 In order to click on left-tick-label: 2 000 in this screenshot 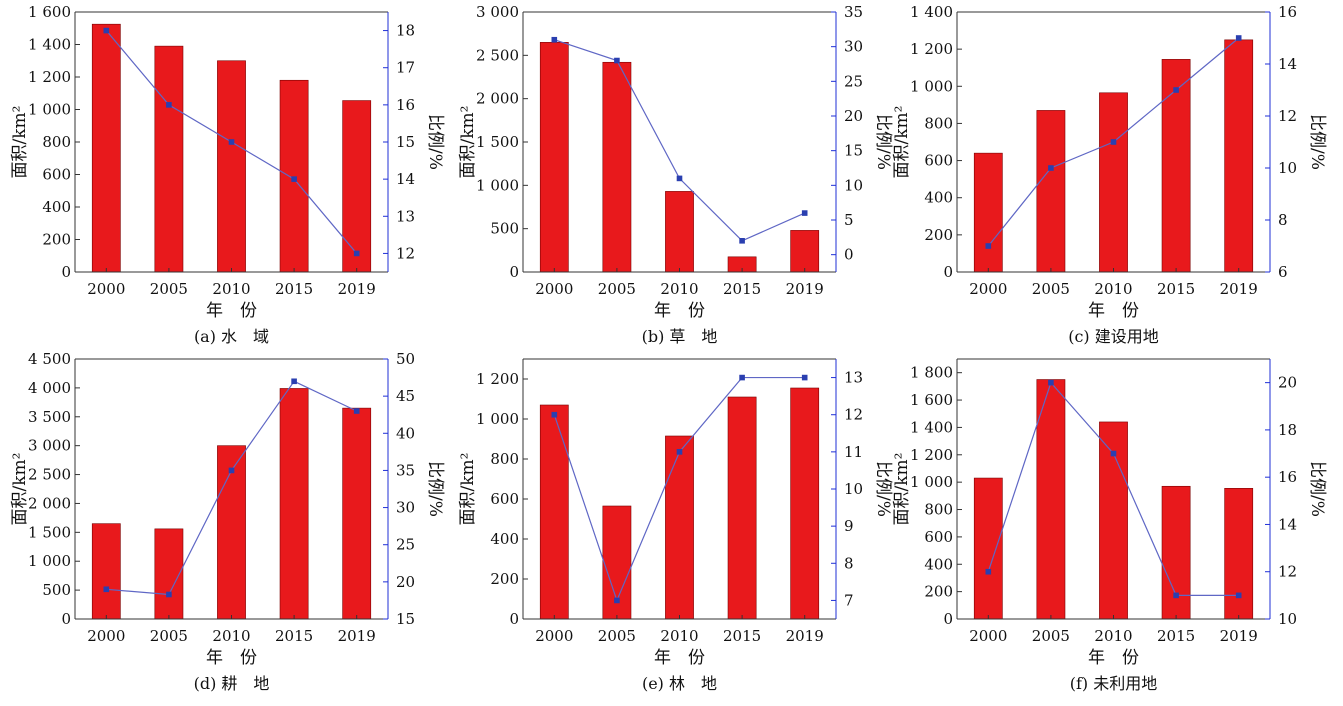, I will do `click(49, 503)`.